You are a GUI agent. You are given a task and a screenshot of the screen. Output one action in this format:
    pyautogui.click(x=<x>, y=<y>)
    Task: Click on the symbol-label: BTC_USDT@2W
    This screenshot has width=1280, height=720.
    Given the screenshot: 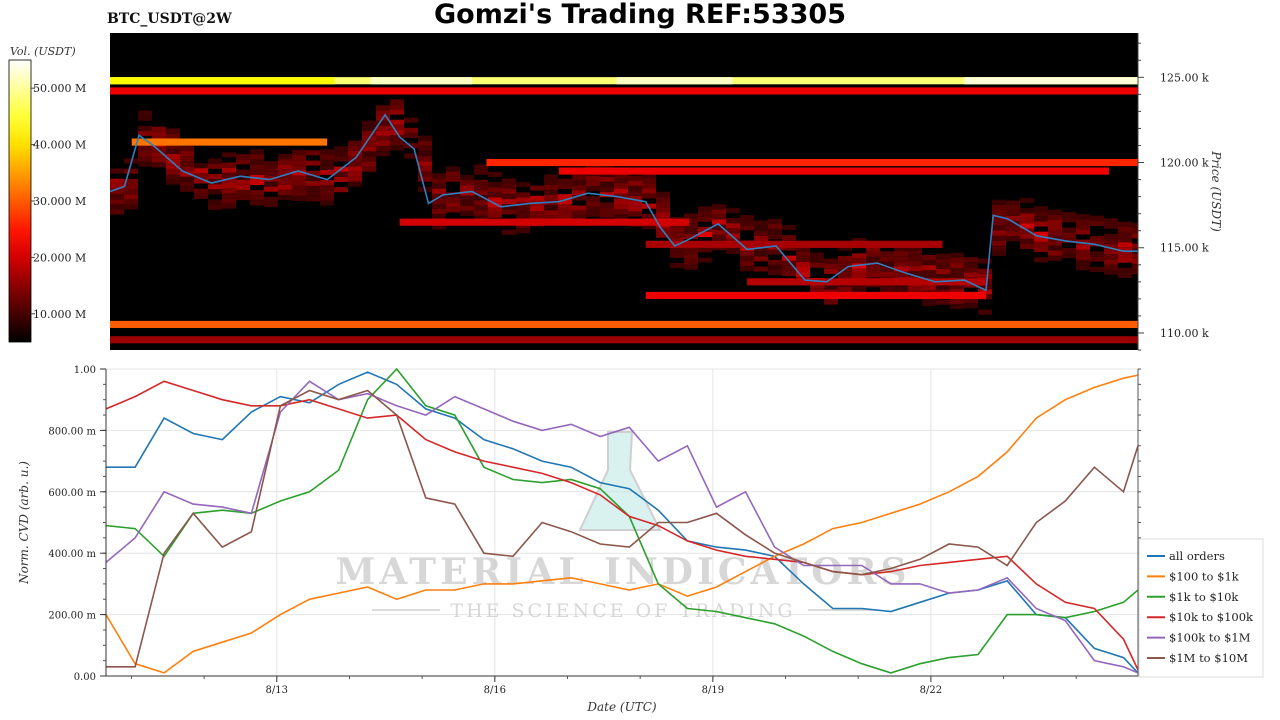 What is the action you would take?
    pyautogui.click(x=169, y=19)
    